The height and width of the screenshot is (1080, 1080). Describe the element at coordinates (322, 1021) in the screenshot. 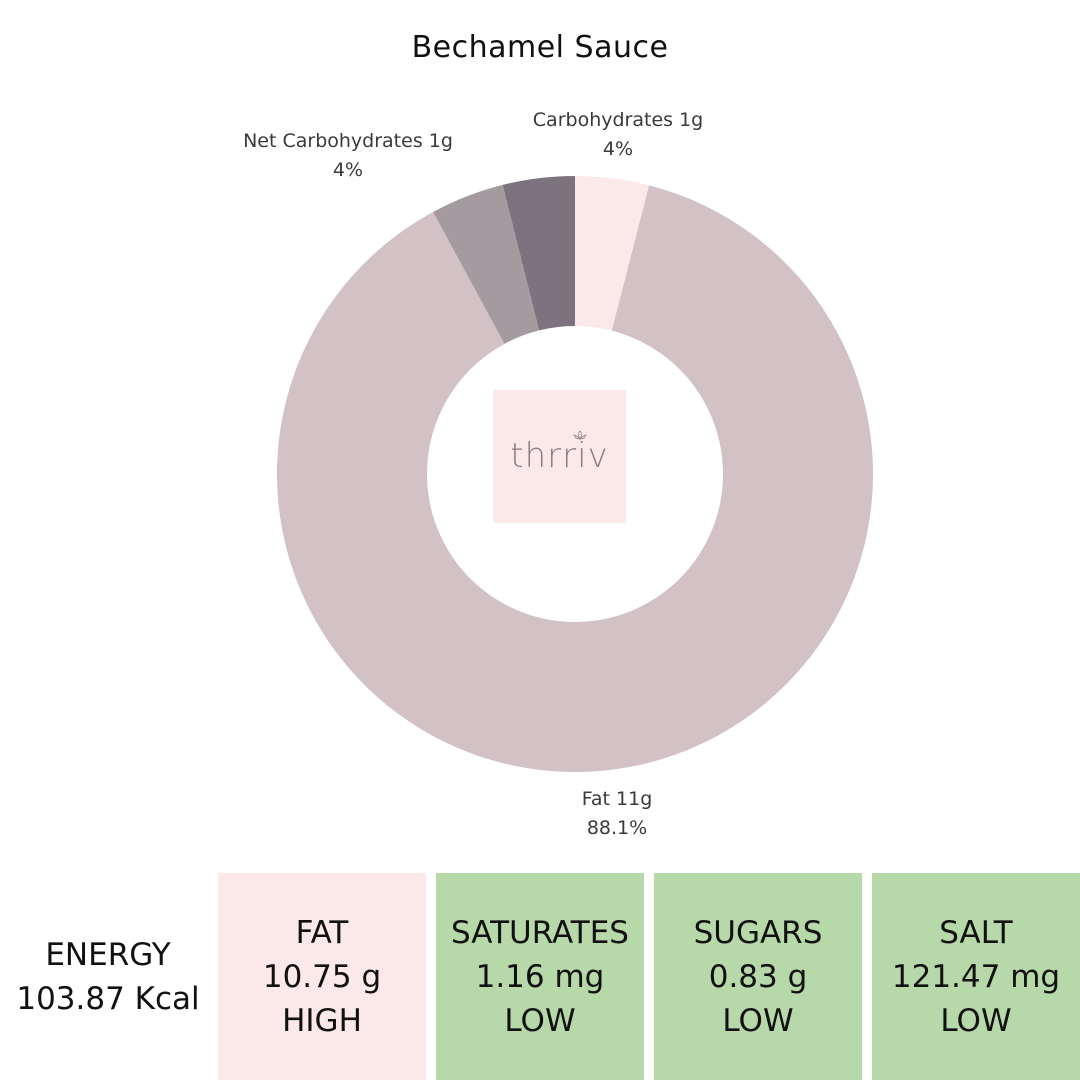

I see `fat-level: HIGH` at that location.